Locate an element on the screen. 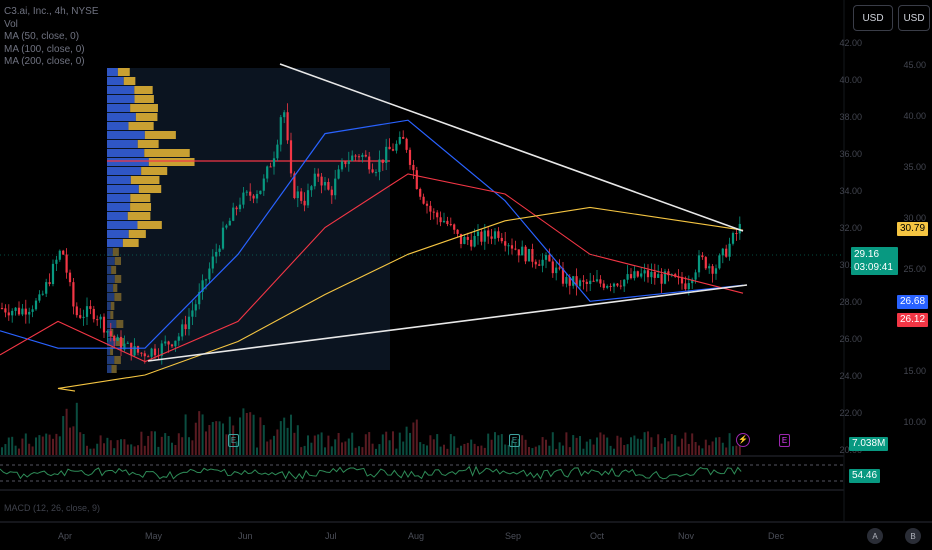  currency-button-right: USD is located at coordinates (914, 18).